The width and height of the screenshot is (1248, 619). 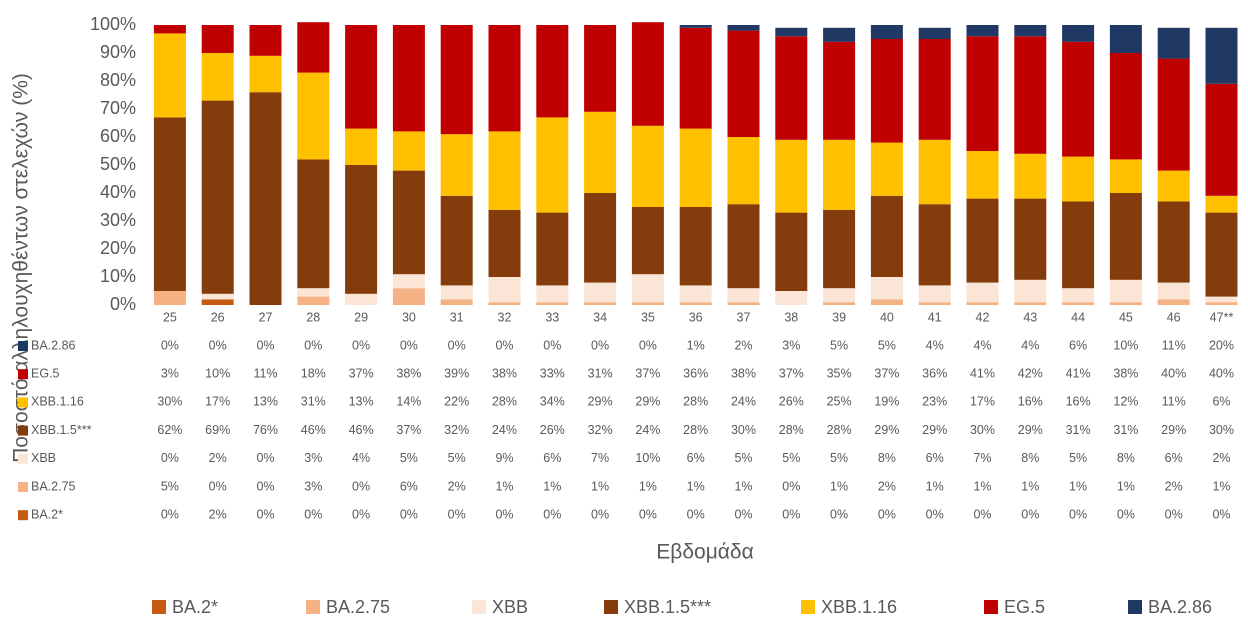 I want to click on y-tick-label: 40%, so click(x=118, y=192).